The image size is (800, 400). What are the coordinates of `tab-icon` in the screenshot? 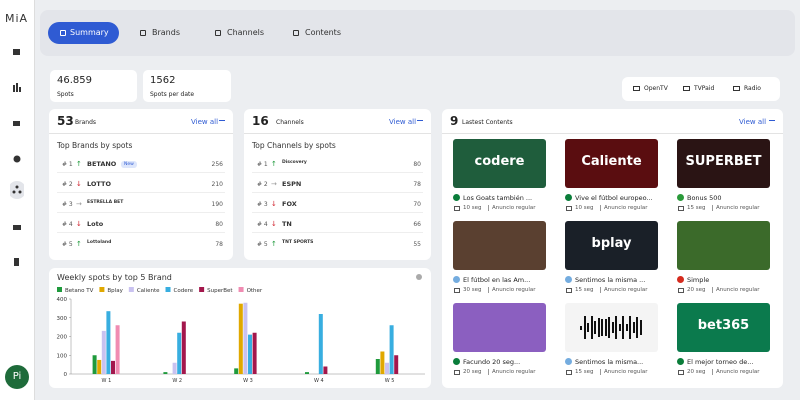 It's located at (296, 33).